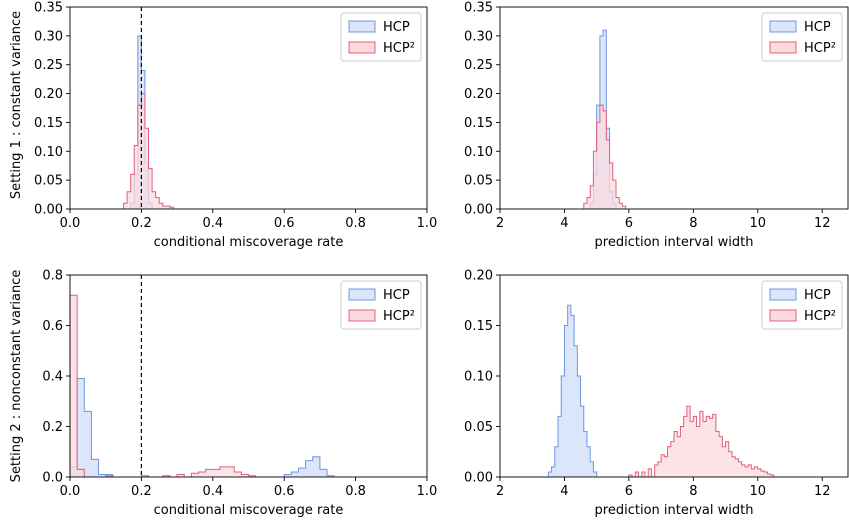 Image resolution: width=849 pixels, height=529 pixels. Describe the element at coordinates (52, 276) in the screenshot. I see `y-tick-label: 0.8` at that location.